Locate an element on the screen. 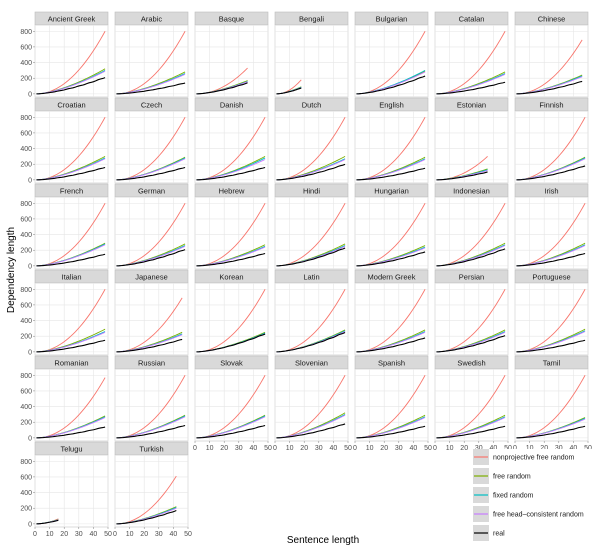 This screenshot has width=605, height=550. facet-title: Basque is located at coordinates (231, 19).